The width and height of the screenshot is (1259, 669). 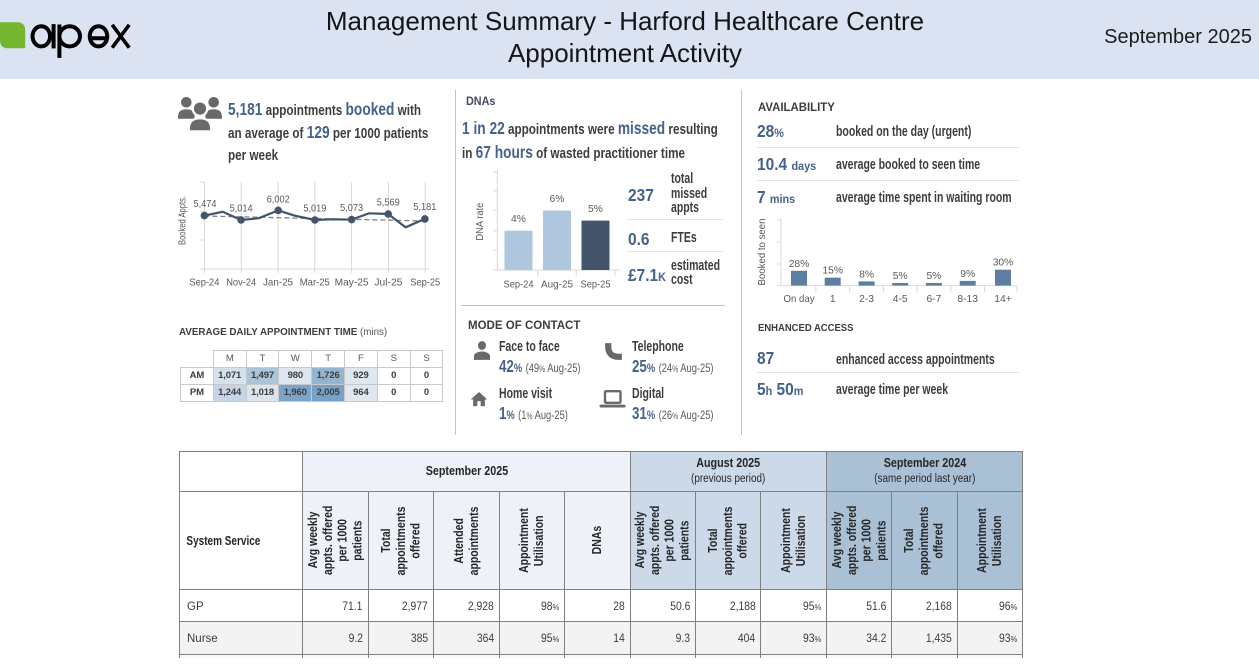 I want to click on svg-text: 14+, so click(x=1002, y=299).